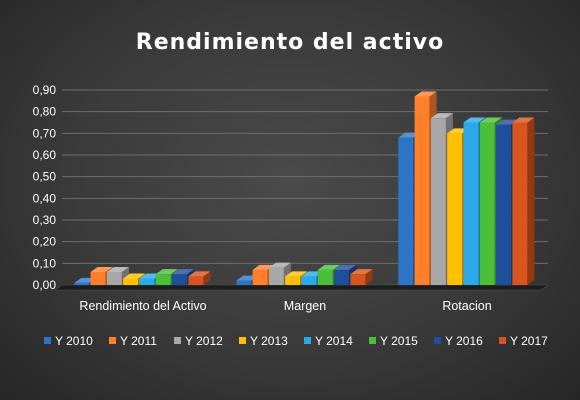 This screenshot has width=580, height=400. Describe the element at coordinates (305, 306) in the screenshot. I see `x-tick-label: Margen` at that location.